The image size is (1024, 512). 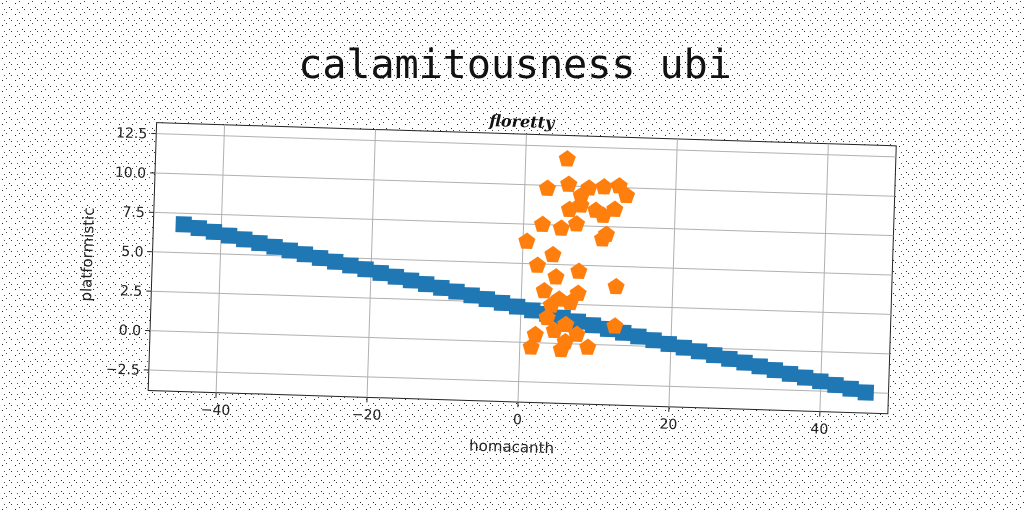 I want to click on x-tick-label: −20, so click(x=366, y=415).